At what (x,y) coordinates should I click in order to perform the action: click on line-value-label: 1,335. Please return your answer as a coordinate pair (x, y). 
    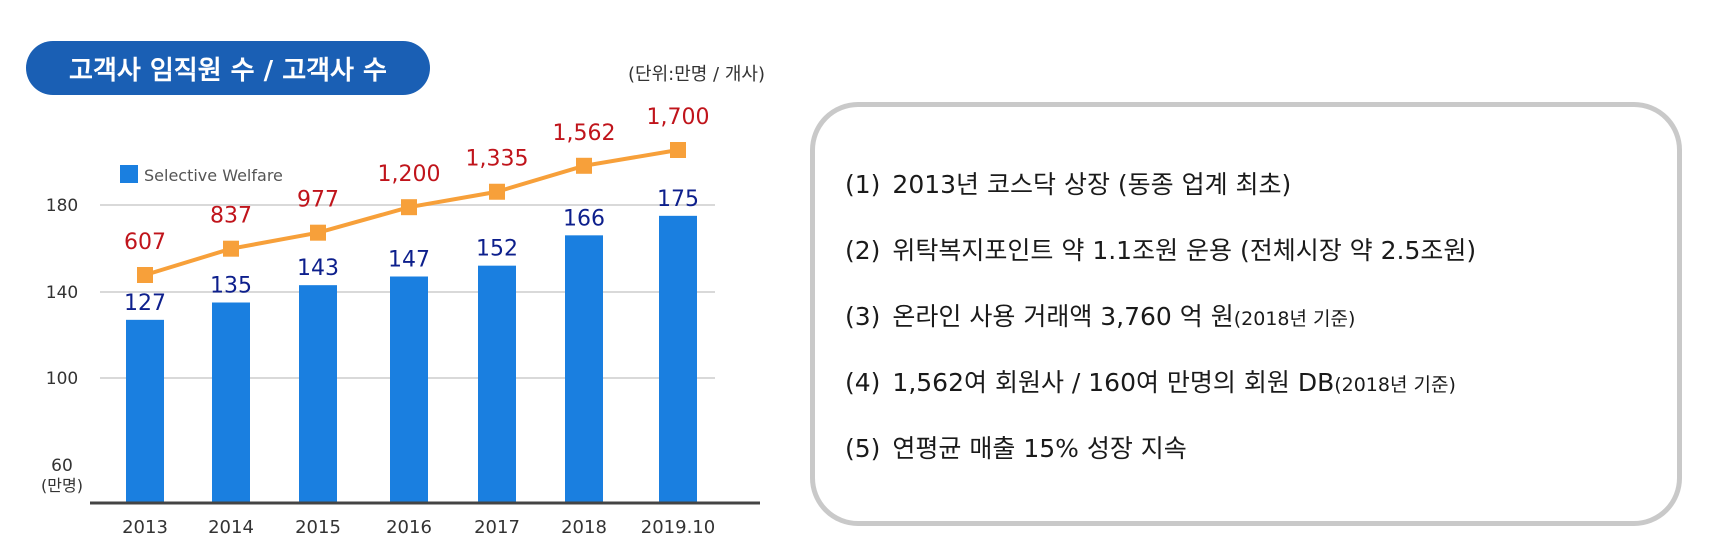
    Looking at the image, I should click on (497, 159).